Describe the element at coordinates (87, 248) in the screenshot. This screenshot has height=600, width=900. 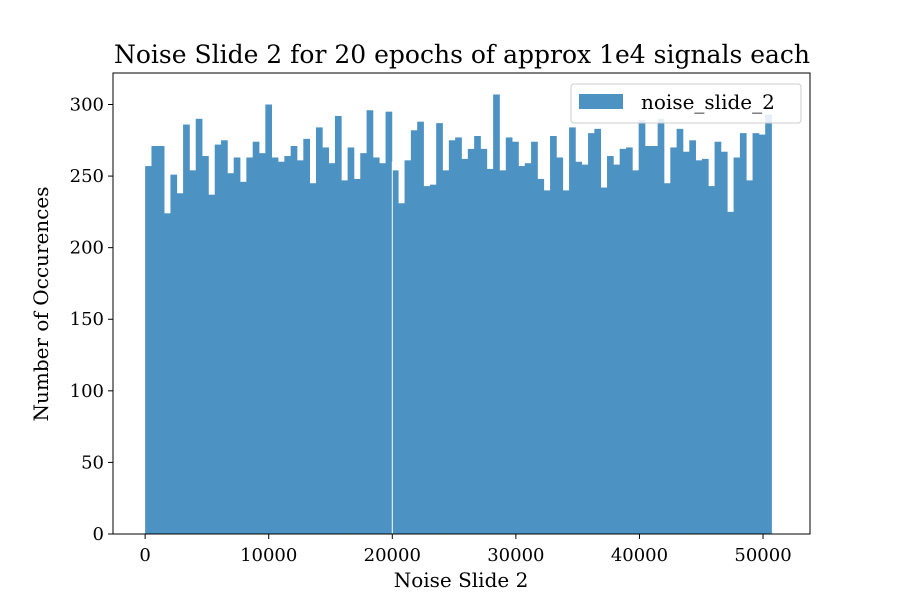
I see `y-tick-label: 200` at that location.